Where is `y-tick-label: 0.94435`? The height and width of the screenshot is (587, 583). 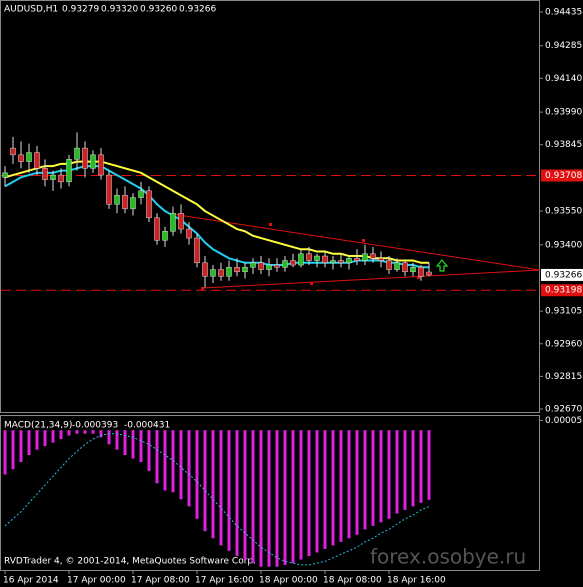
y-tick-label: 0.94435 is located at coordinates (563, 13).